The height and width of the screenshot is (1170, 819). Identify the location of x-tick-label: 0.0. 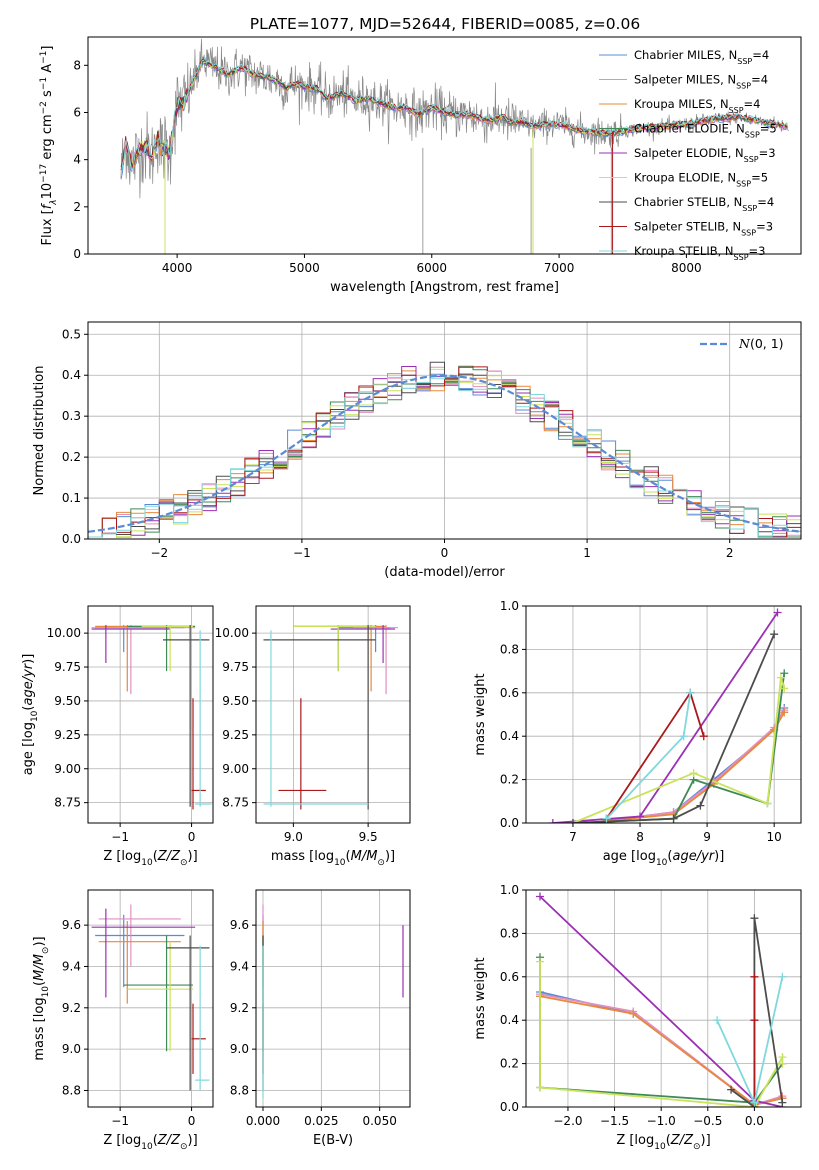
(754, 1121).